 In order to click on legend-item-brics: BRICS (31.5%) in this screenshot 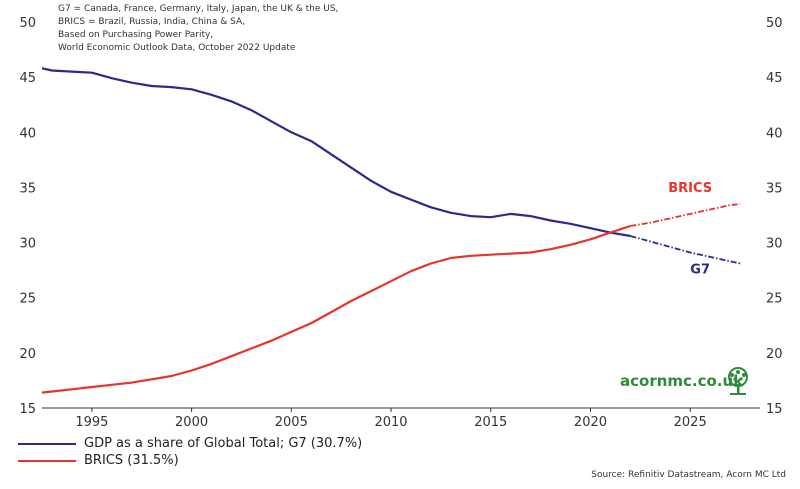, I will do `click(98, 460)`.